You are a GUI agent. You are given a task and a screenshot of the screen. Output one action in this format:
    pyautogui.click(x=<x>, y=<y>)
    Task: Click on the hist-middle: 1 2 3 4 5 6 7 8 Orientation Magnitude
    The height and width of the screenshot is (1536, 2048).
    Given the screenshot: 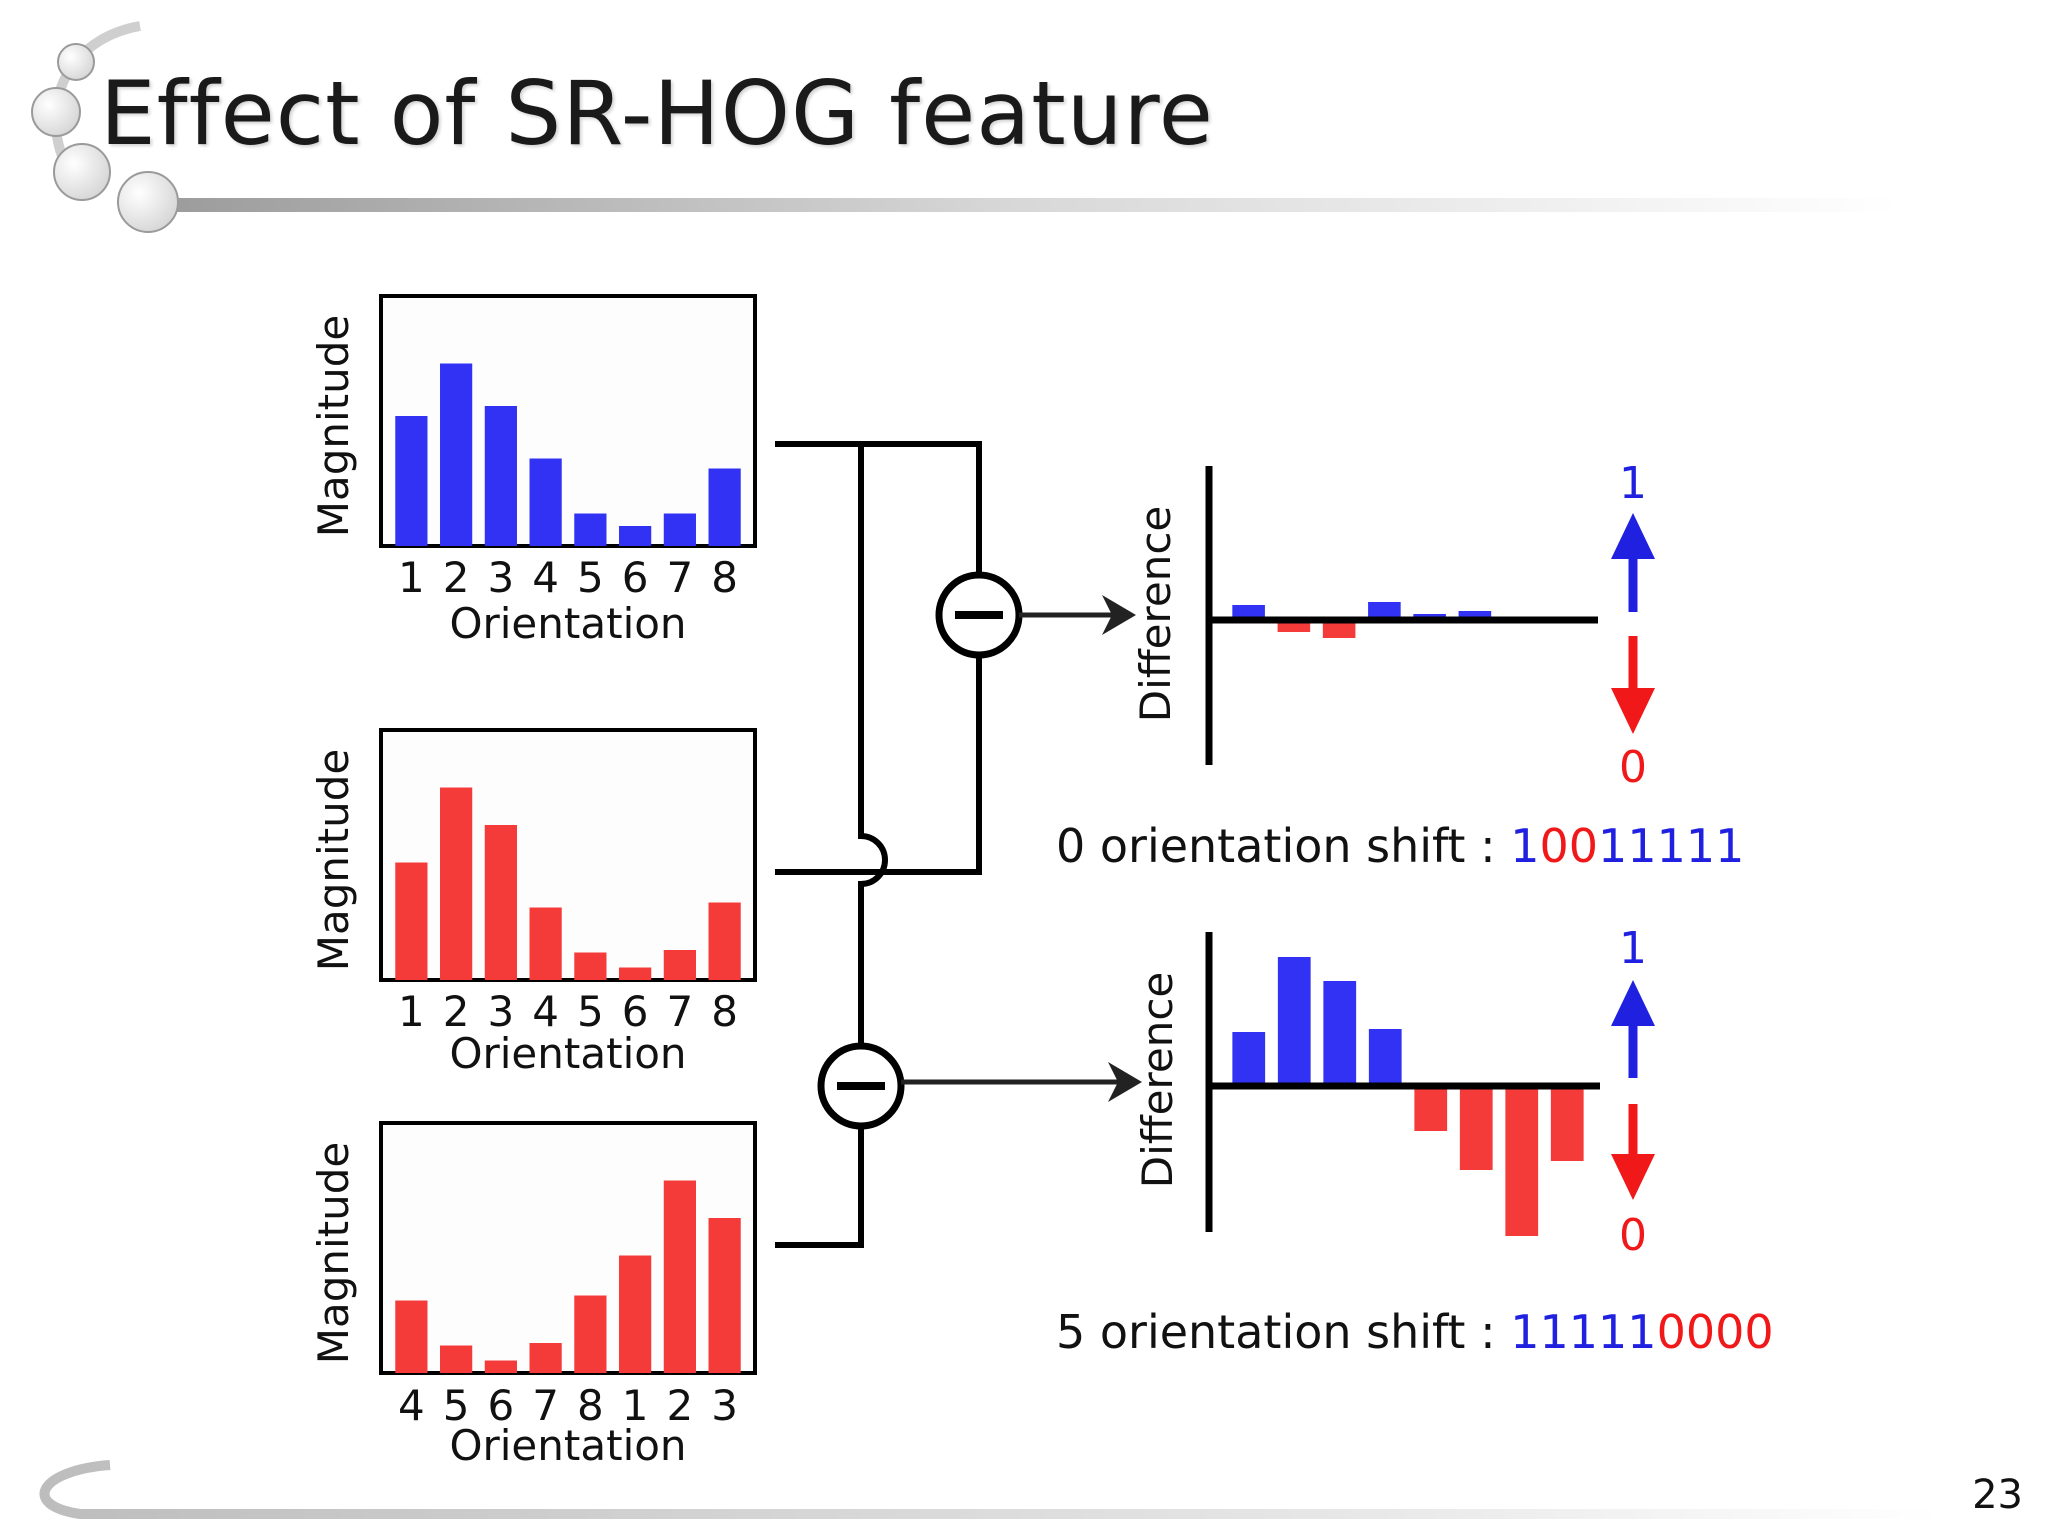 What is the action you would take?
    pyautogui.click(x=533, y=903)
    